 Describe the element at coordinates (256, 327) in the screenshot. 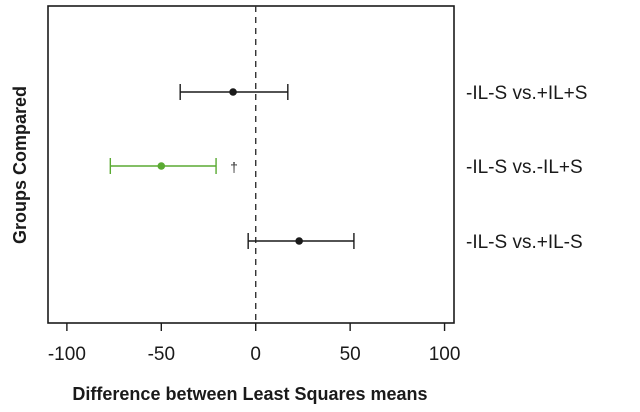

I see `x-axis-ticks` at that location.